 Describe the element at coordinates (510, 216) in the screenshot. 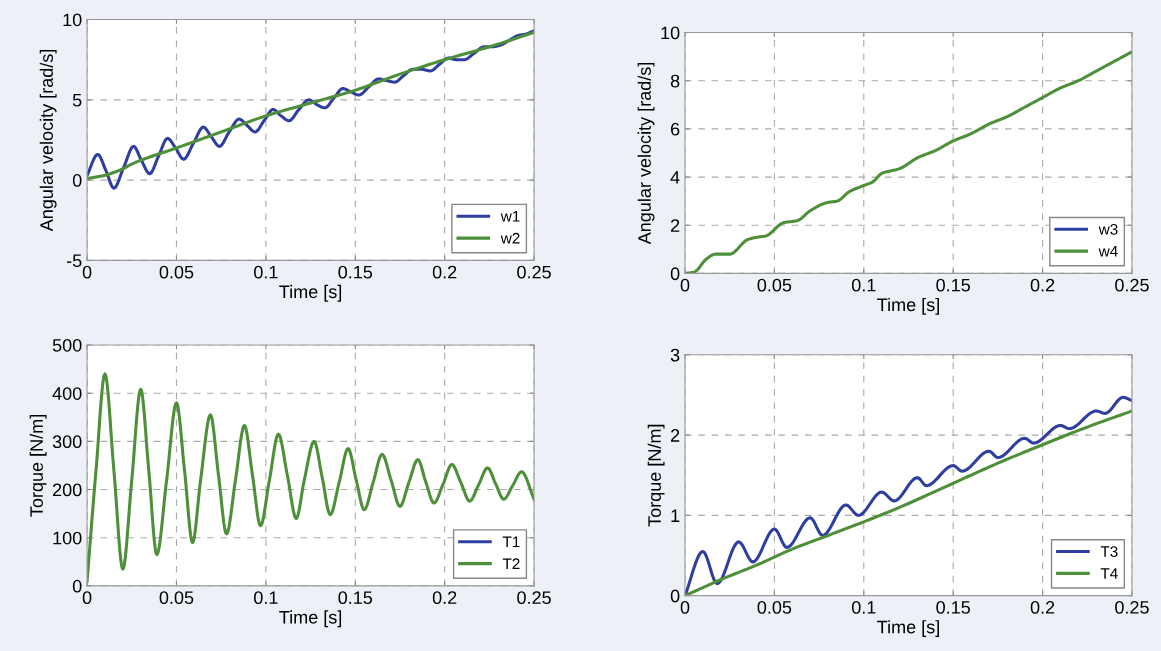

I see `legend-label: w1` at that location.